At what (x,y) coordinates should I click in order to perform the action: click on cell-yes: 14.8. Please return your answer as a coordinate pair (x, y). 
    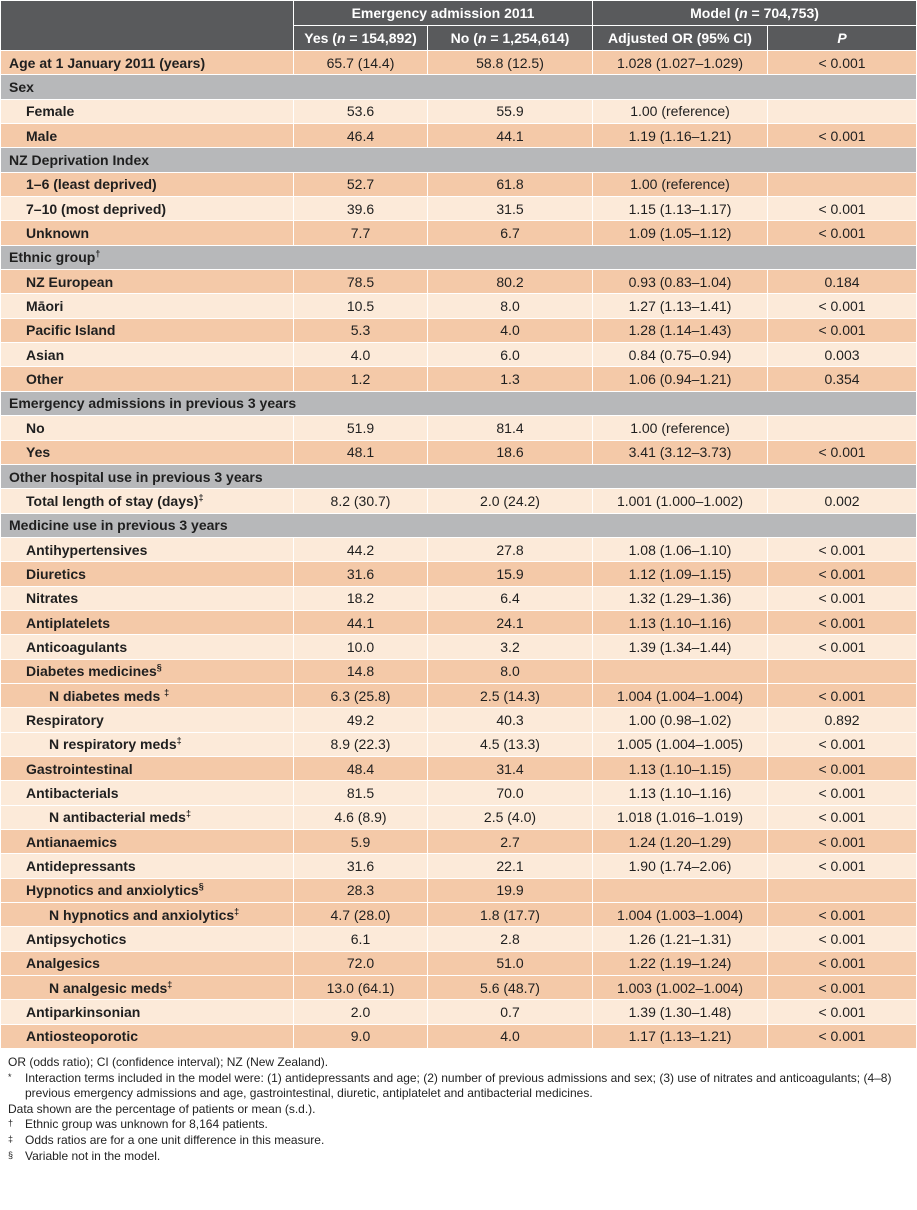
    Looking at the image, I should click on (360, 671).